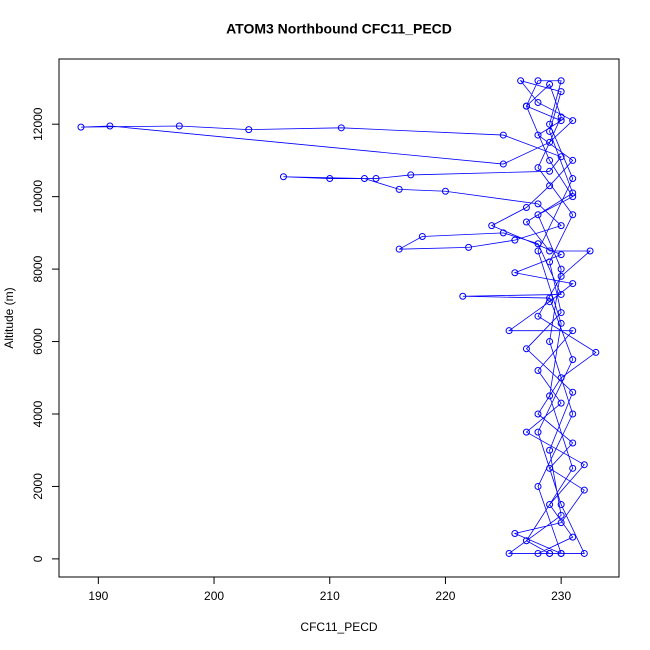  Describe the element at coordinates (445, 596) in the screenshot. I see `x-tick-label: 220` at that location.